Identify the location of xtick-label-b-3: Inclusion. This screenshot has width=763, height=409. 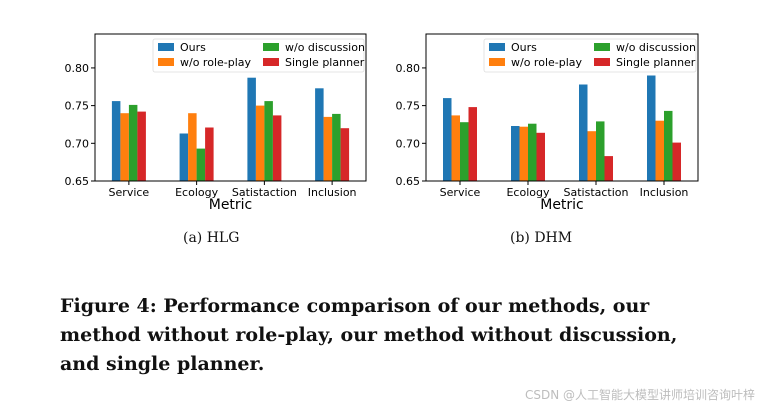
(664, 192).